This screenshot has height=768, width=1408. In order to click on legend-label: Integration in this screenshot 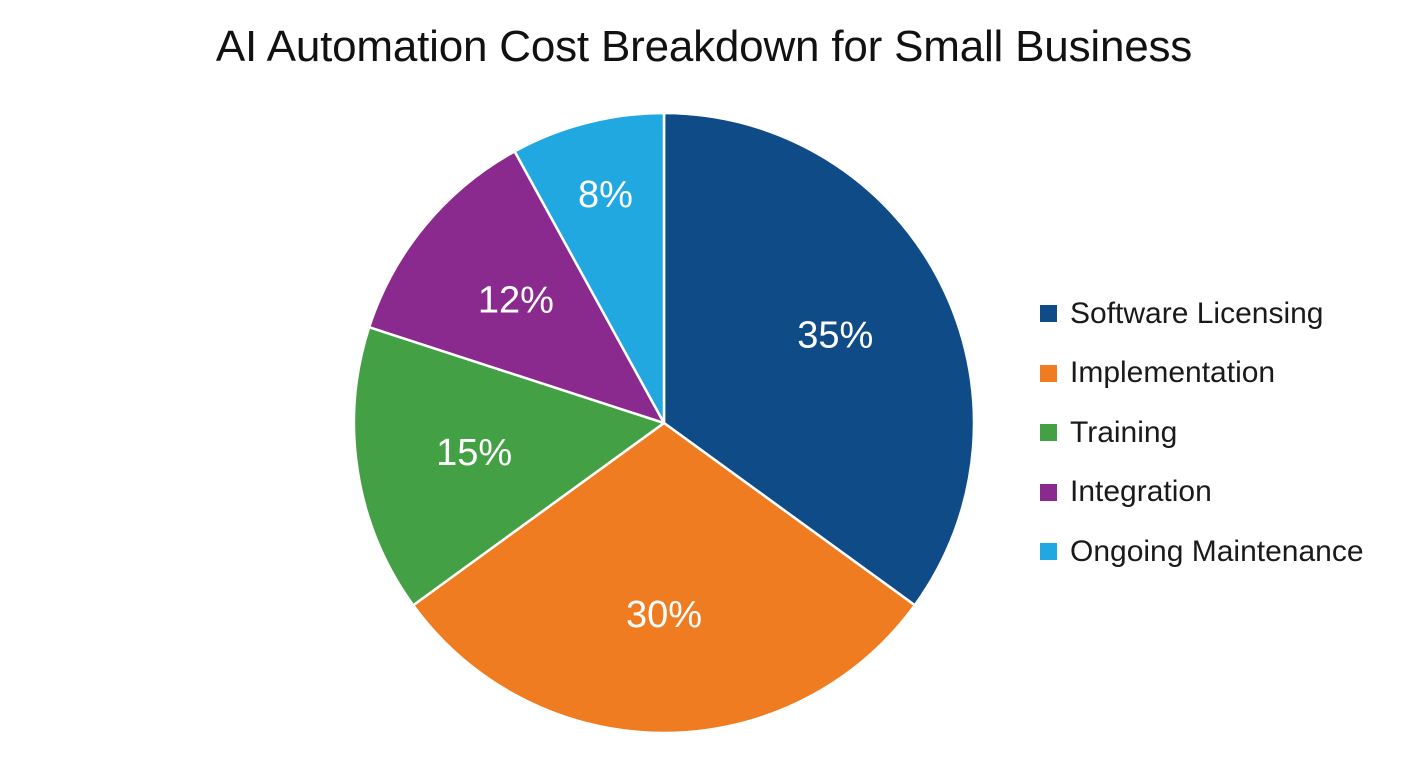, I will do `click(1141, 492)`.